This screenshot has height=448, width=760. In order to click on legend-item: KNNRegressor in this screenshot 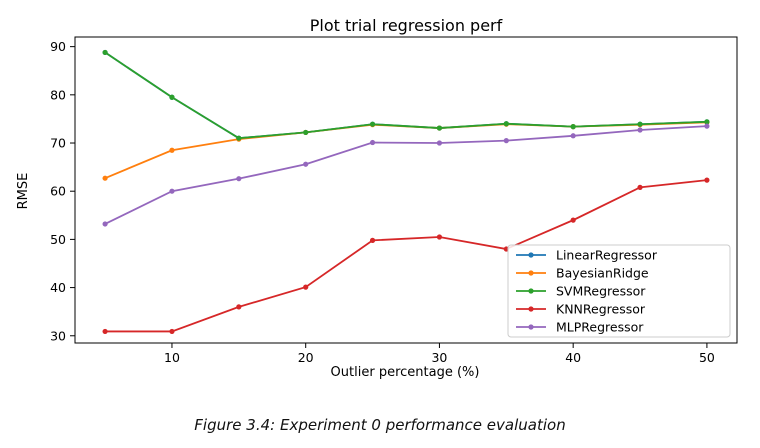, I will do `click(581, 309)`.